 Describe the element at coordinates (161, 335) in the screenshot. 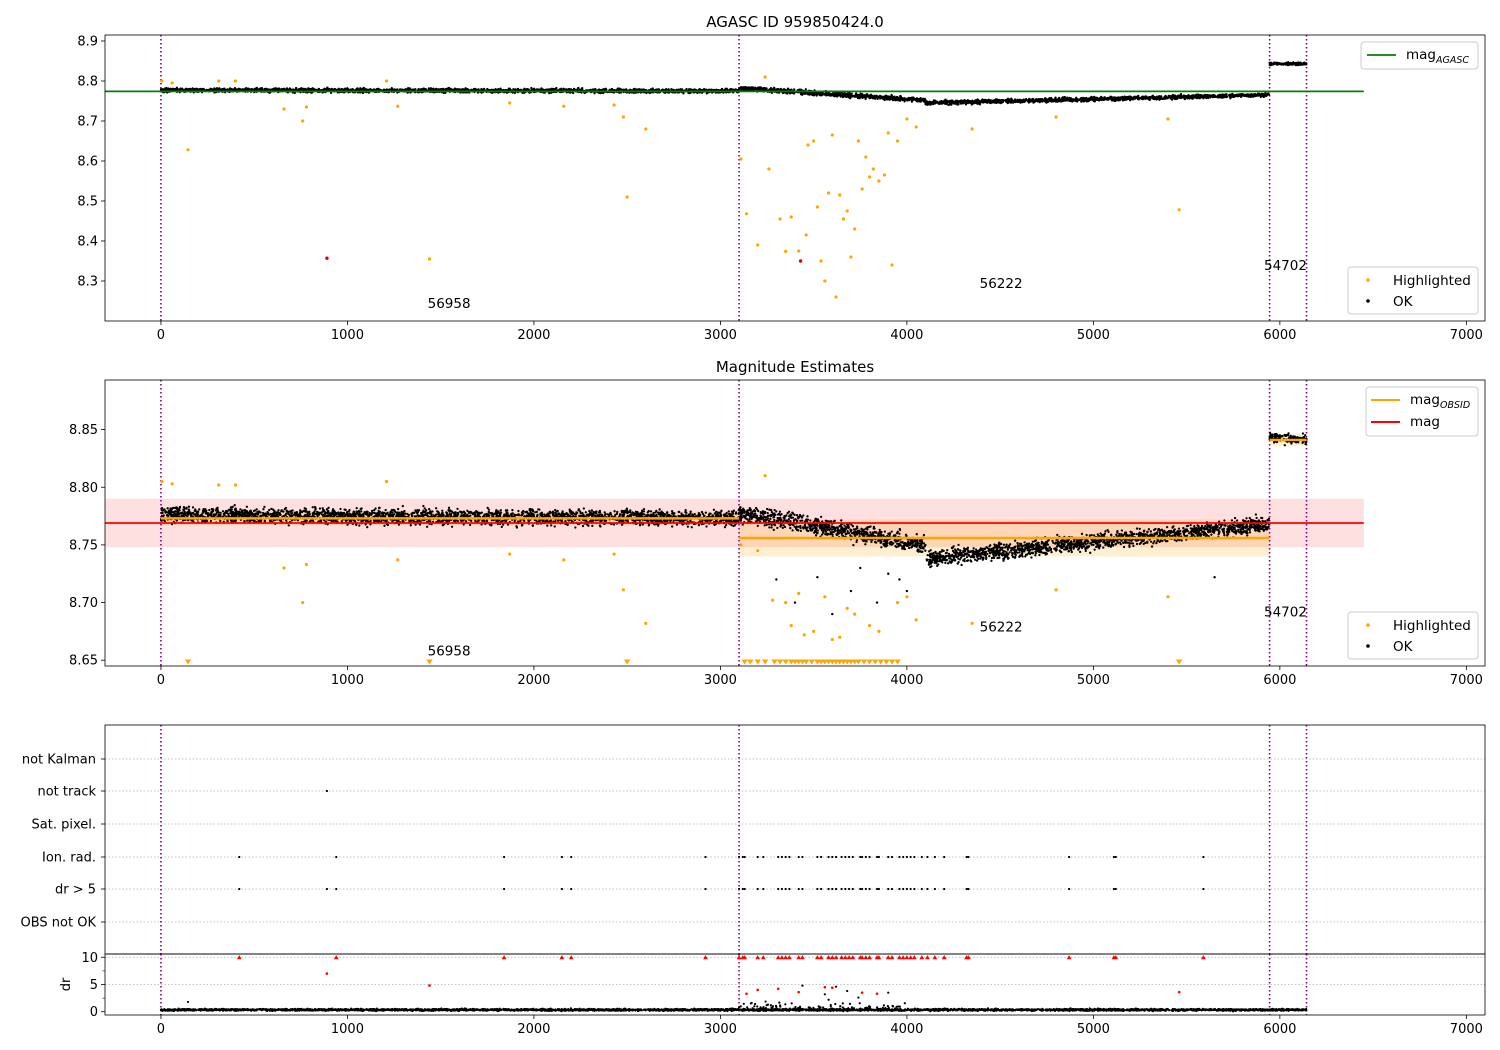

I see `x-tick-label: 0` at that location.